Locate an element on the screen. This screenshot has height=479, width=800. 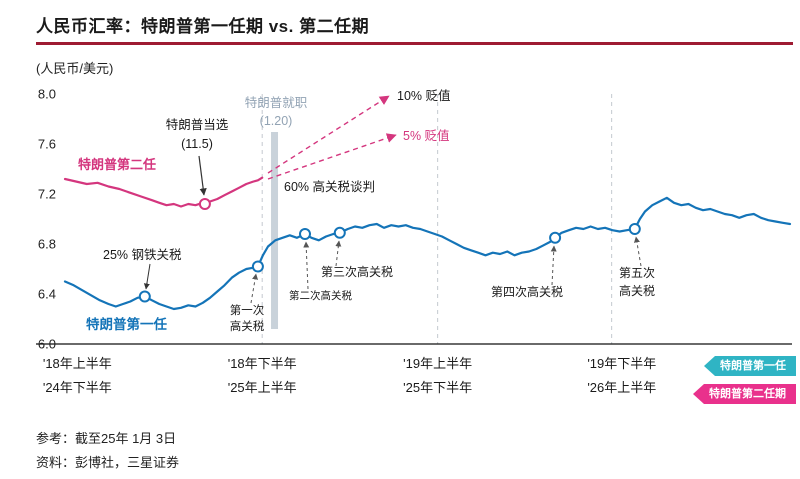
election-arrow is located at coordinates (202, 175).